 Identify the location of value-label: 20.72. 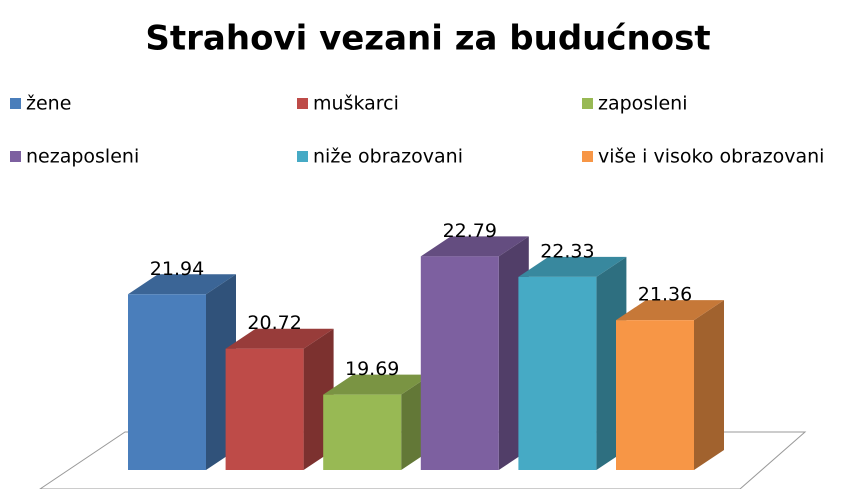
(274, 323).